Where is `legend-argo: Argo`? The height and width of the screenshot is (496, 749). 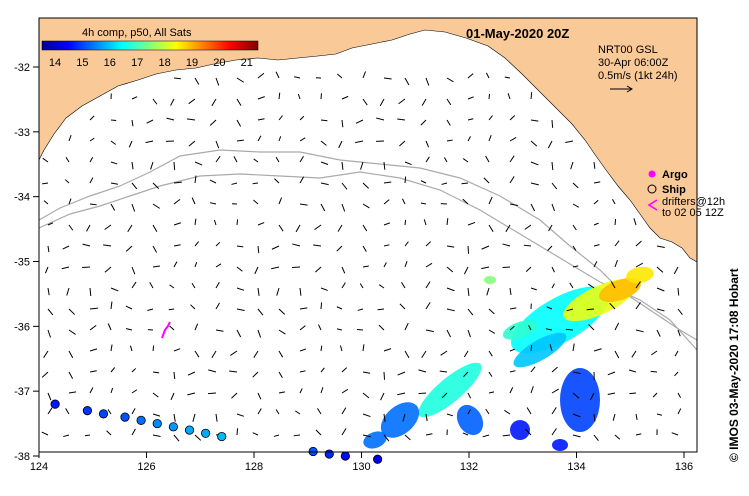
legend-argo: Argo is located at coordinates (675, 175).